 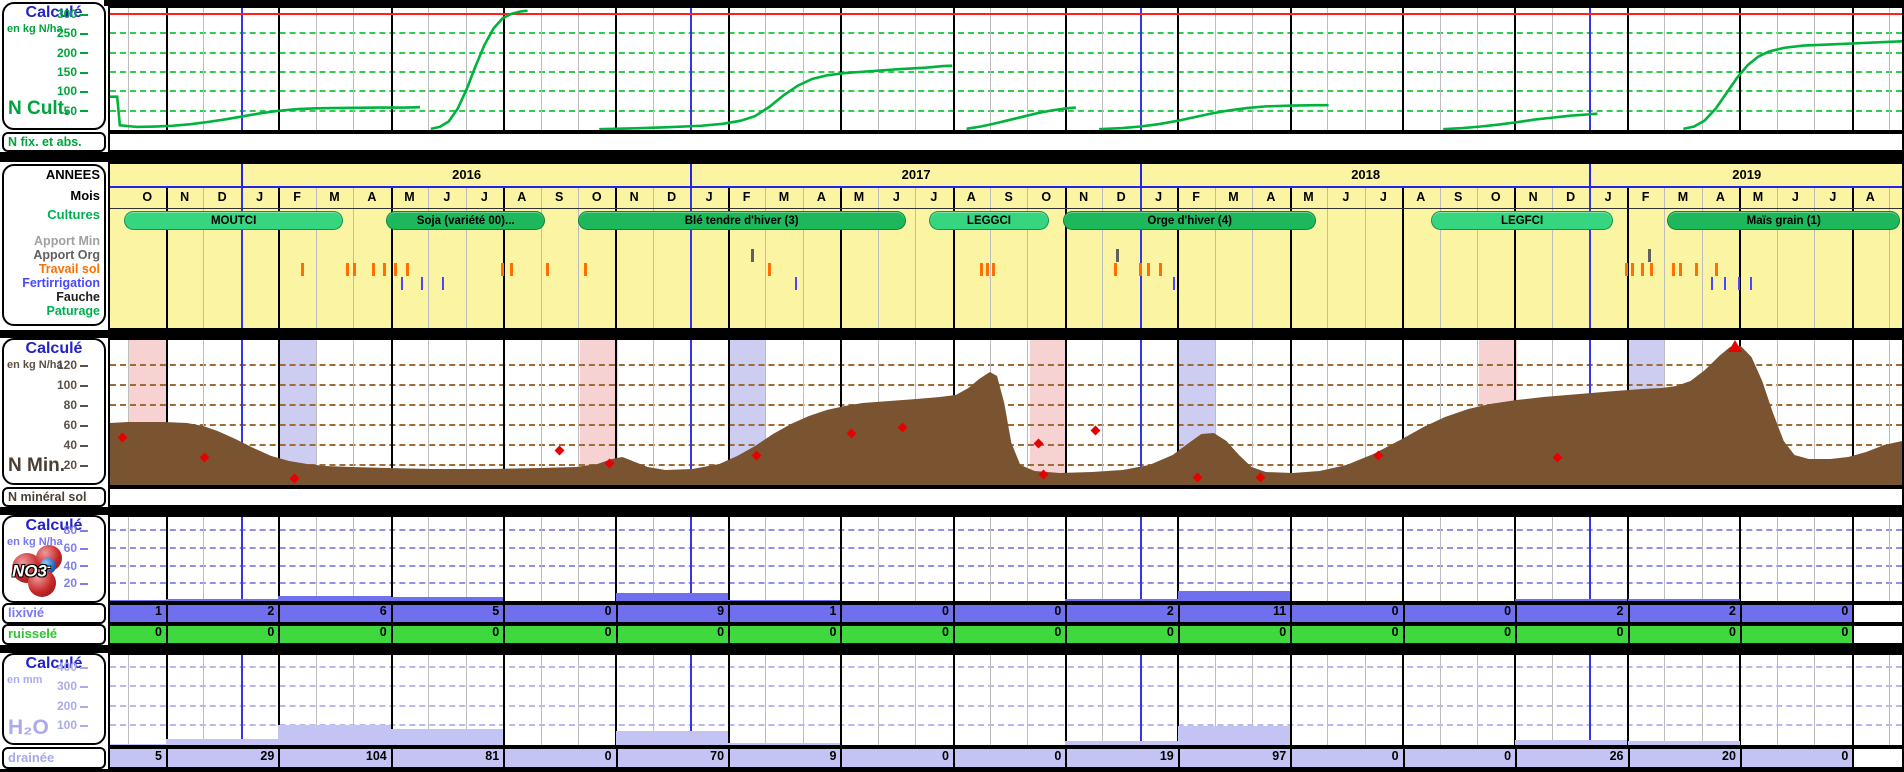 What do you see at coordinates (260, 197) in the screenshot?
I see `month-label-3: J` at bounding box center [260, 197].